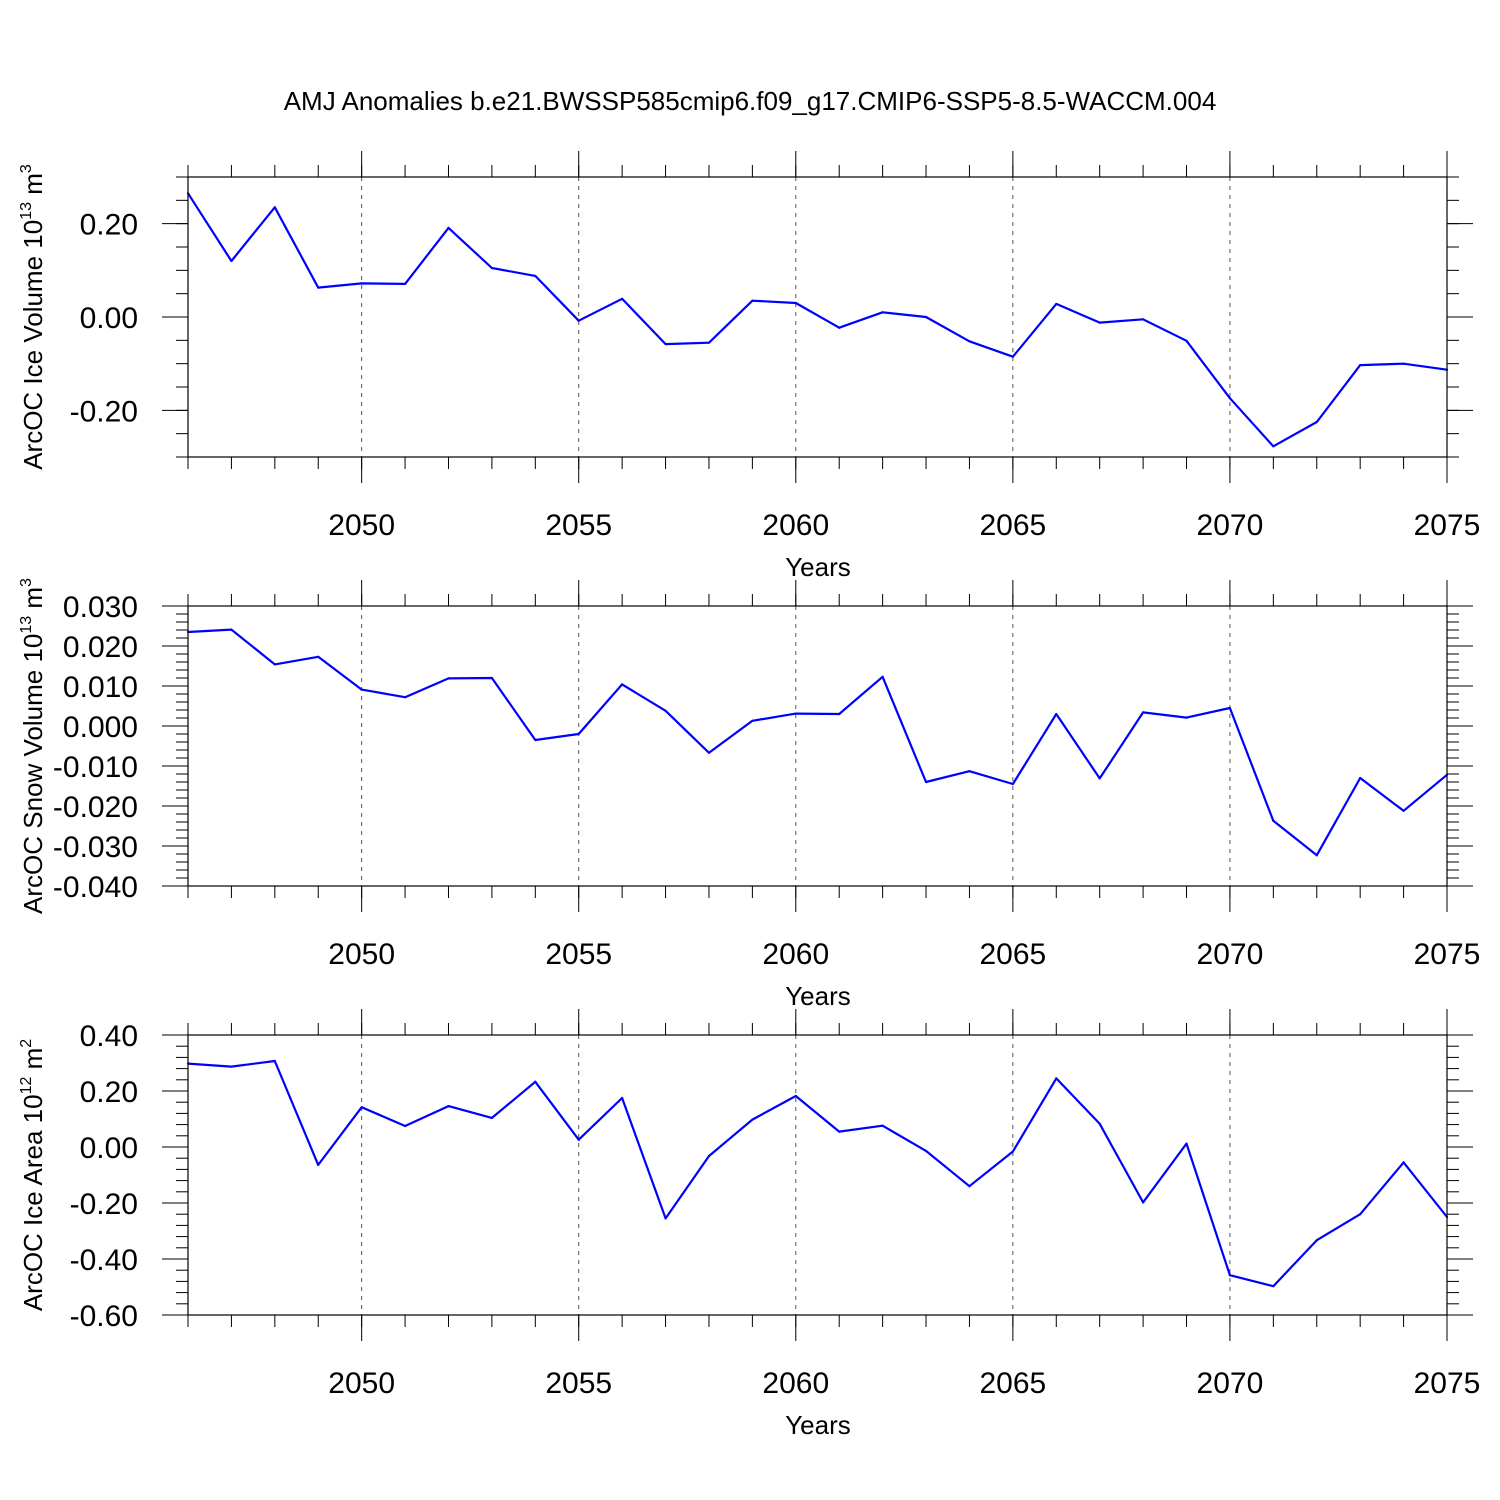 The image size is (1500, 1500). What do you see at coordinates (95, 807) in the screenshot?
I see `y-tick-label: -0.020` at bounding box center [95, 807].